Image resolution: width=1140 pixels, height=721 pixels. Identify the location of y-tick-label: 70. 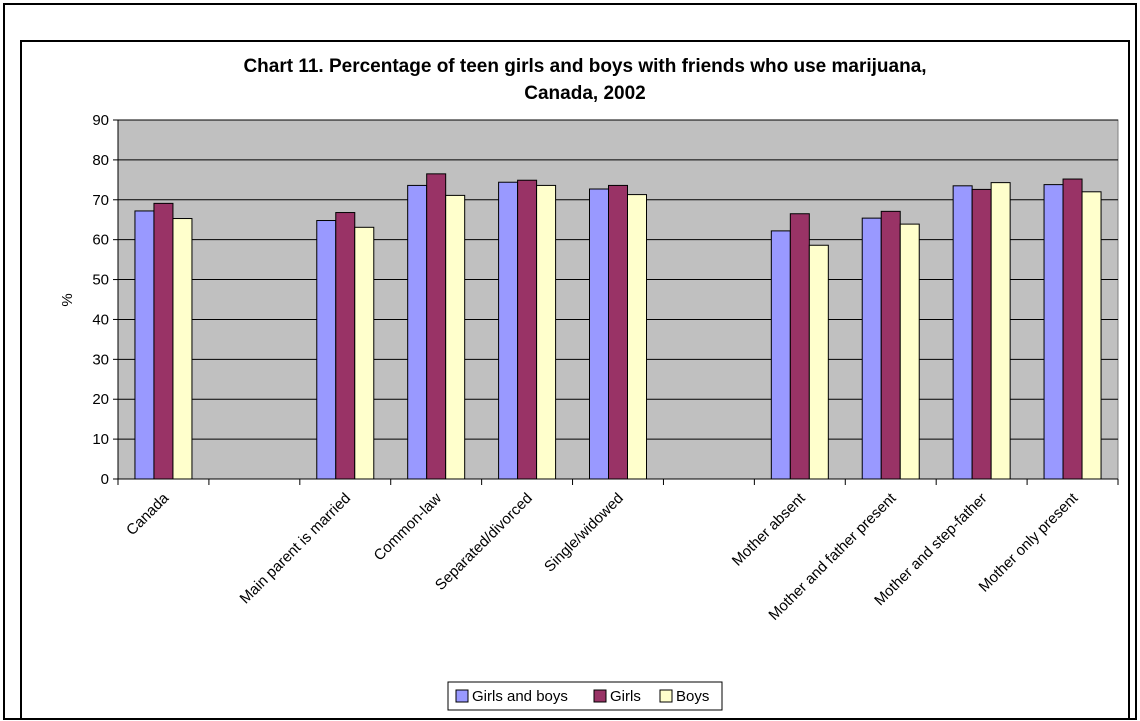
(100, 200).